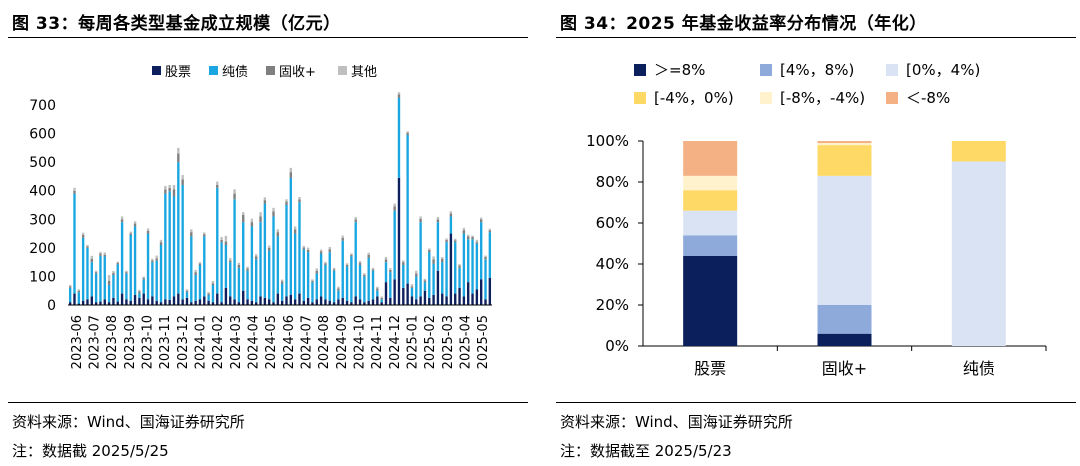  Describe the element at coordinates (148, 342) in the screenshot. I see `x-tick-label: 2023-10` at that location.